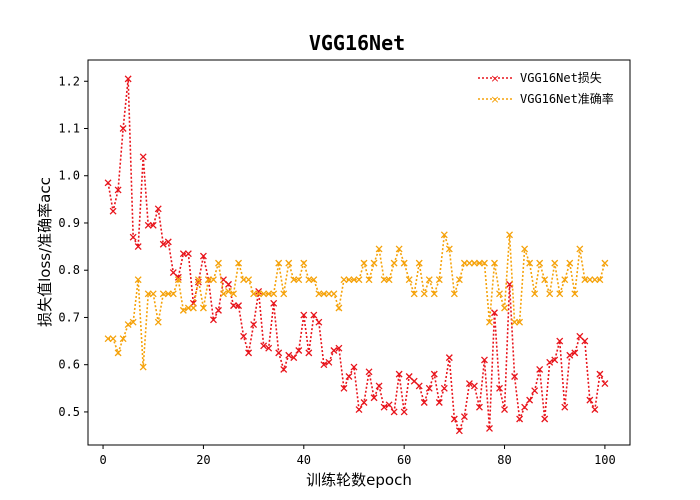 The height and width of the screenshot is (500, 700). I want to click on y-axis-label: 损失值loss/准确率acc, so click(45, 252).